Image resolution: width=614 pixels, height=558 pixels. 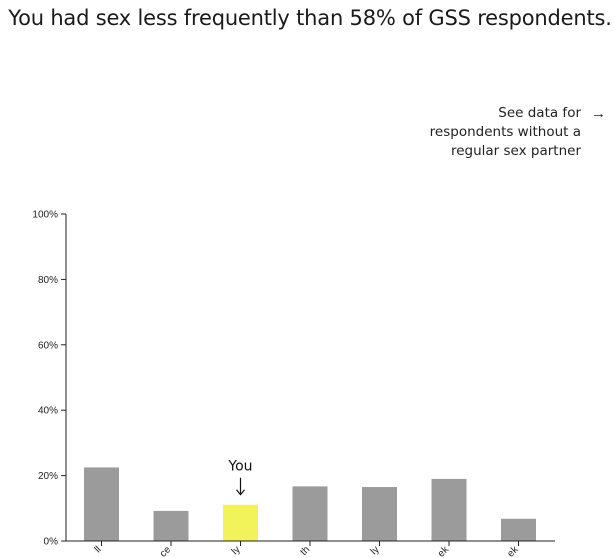 I want to click on y-tick-label: 20%, so click(x=48, y=476).